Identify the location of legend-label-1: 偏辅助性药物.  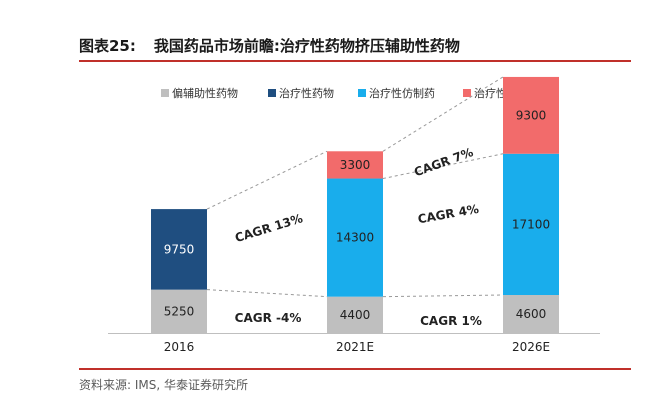
(205, 93).